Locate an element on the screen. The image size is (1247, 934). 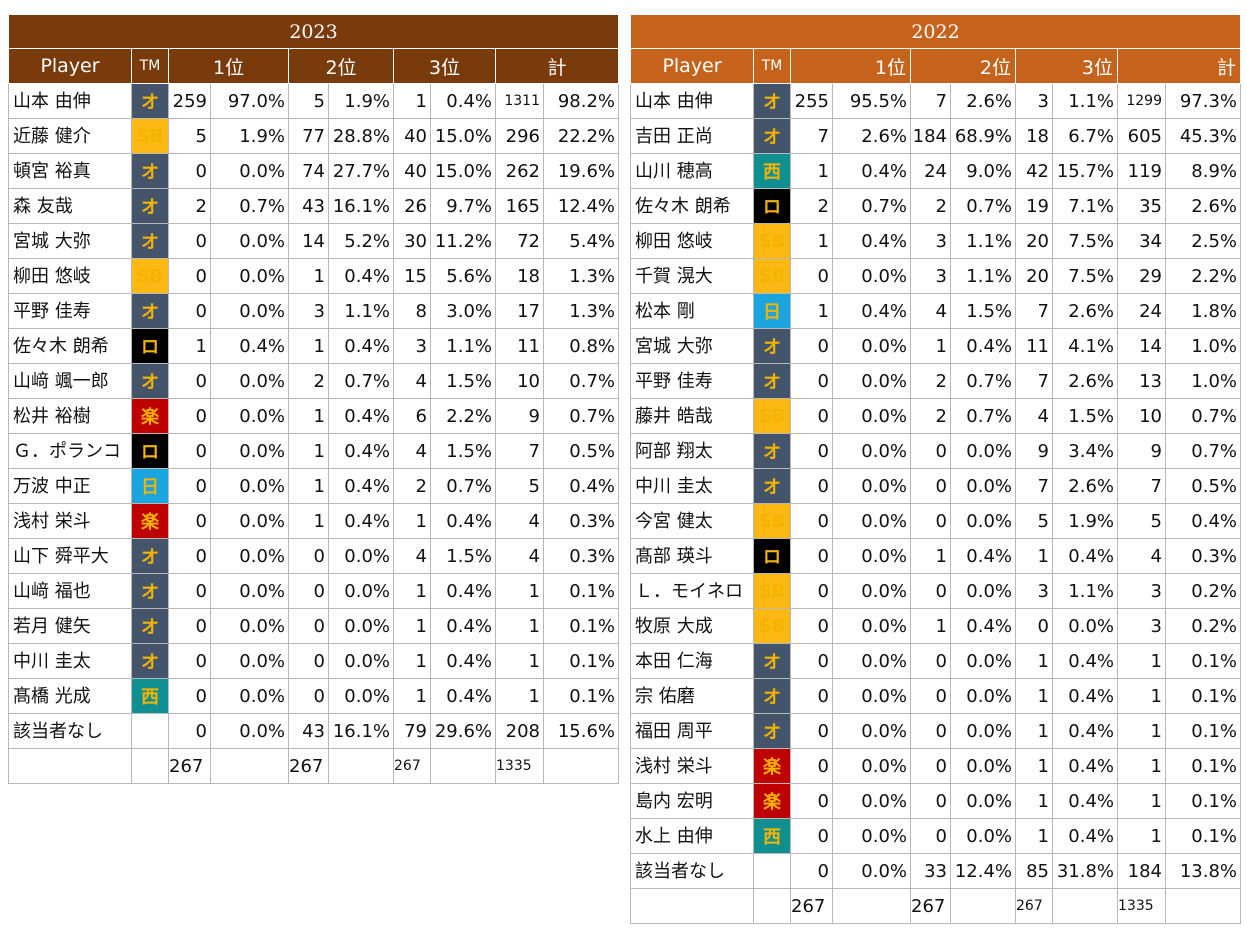
table-row: 宮城 大弥オ 0 0.0% 1 0.4% 11 4.1% 14 1.0% is located at coordinates (935, 346).